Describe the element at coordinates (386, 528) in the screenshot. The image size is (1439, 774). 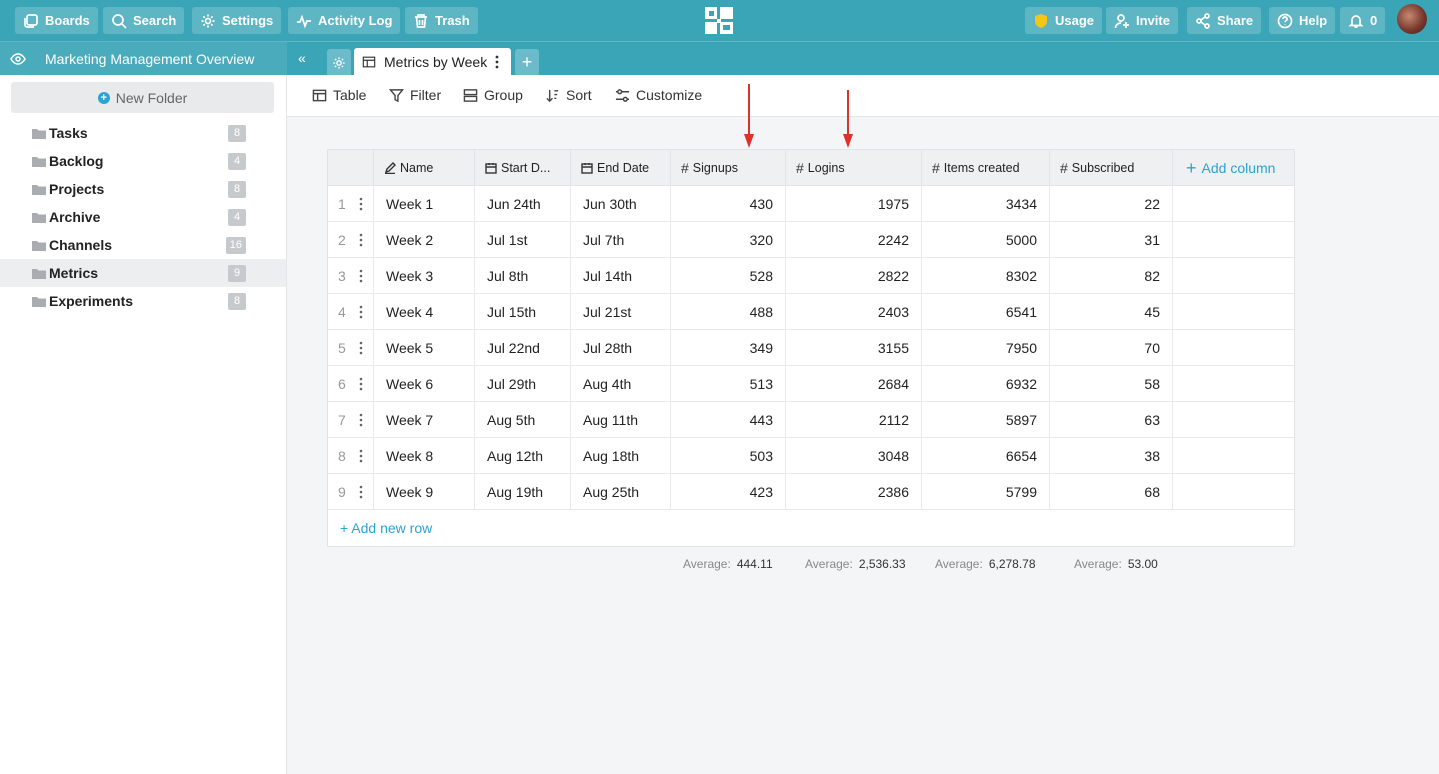
I see `add-row-button: + Add new row` at that location.